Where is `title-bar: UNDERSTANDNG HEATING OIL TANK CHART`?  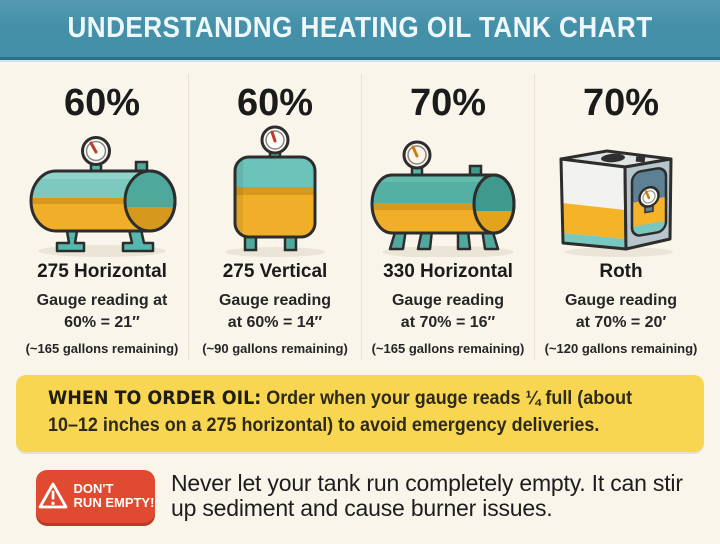 title-bar: UNDERSTANDNG HEATING OIL TANK CHART is located at coordinates (360, 30).